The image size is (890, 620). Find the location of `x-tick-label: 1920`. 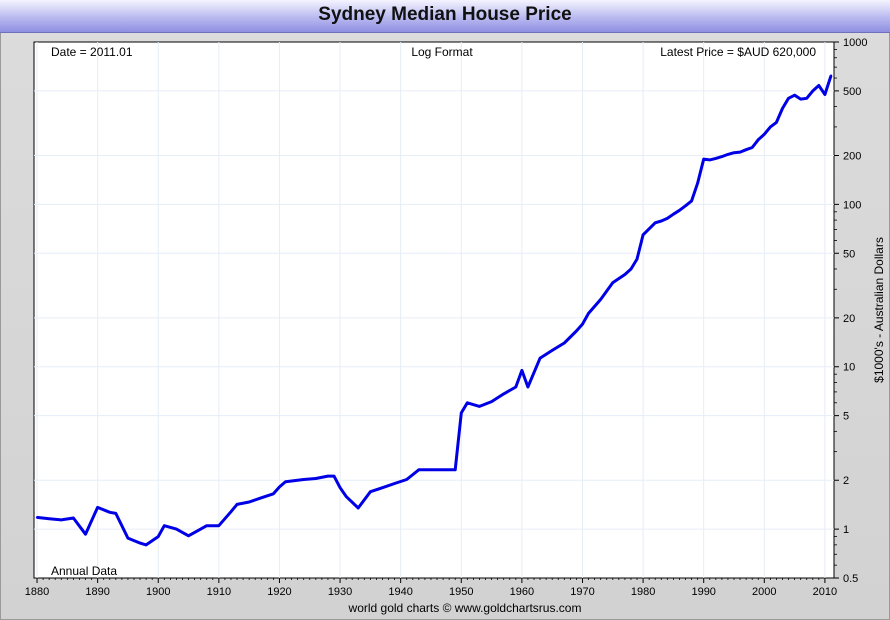

x-tick-label: 1920 is located at coordinates (279, 592).